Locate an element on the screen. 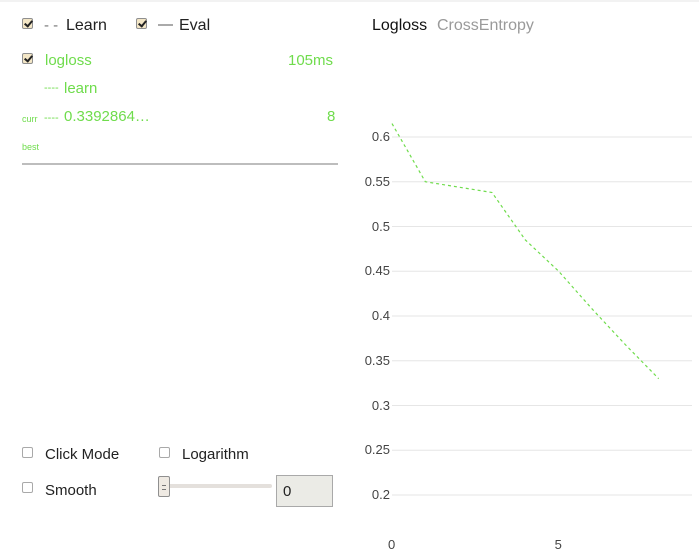 The width and height of the screenshot is (699, 560). smooth-checkbox is located at coordinates (27, 487).